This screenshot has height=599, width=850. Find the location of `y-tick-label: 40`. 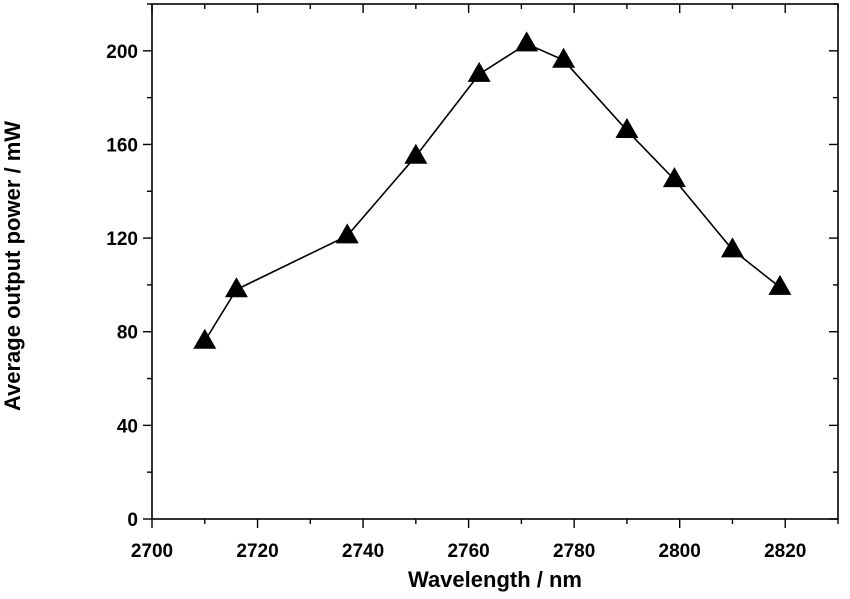

y-tick-label: 40 is located at coordinates (127, 426).